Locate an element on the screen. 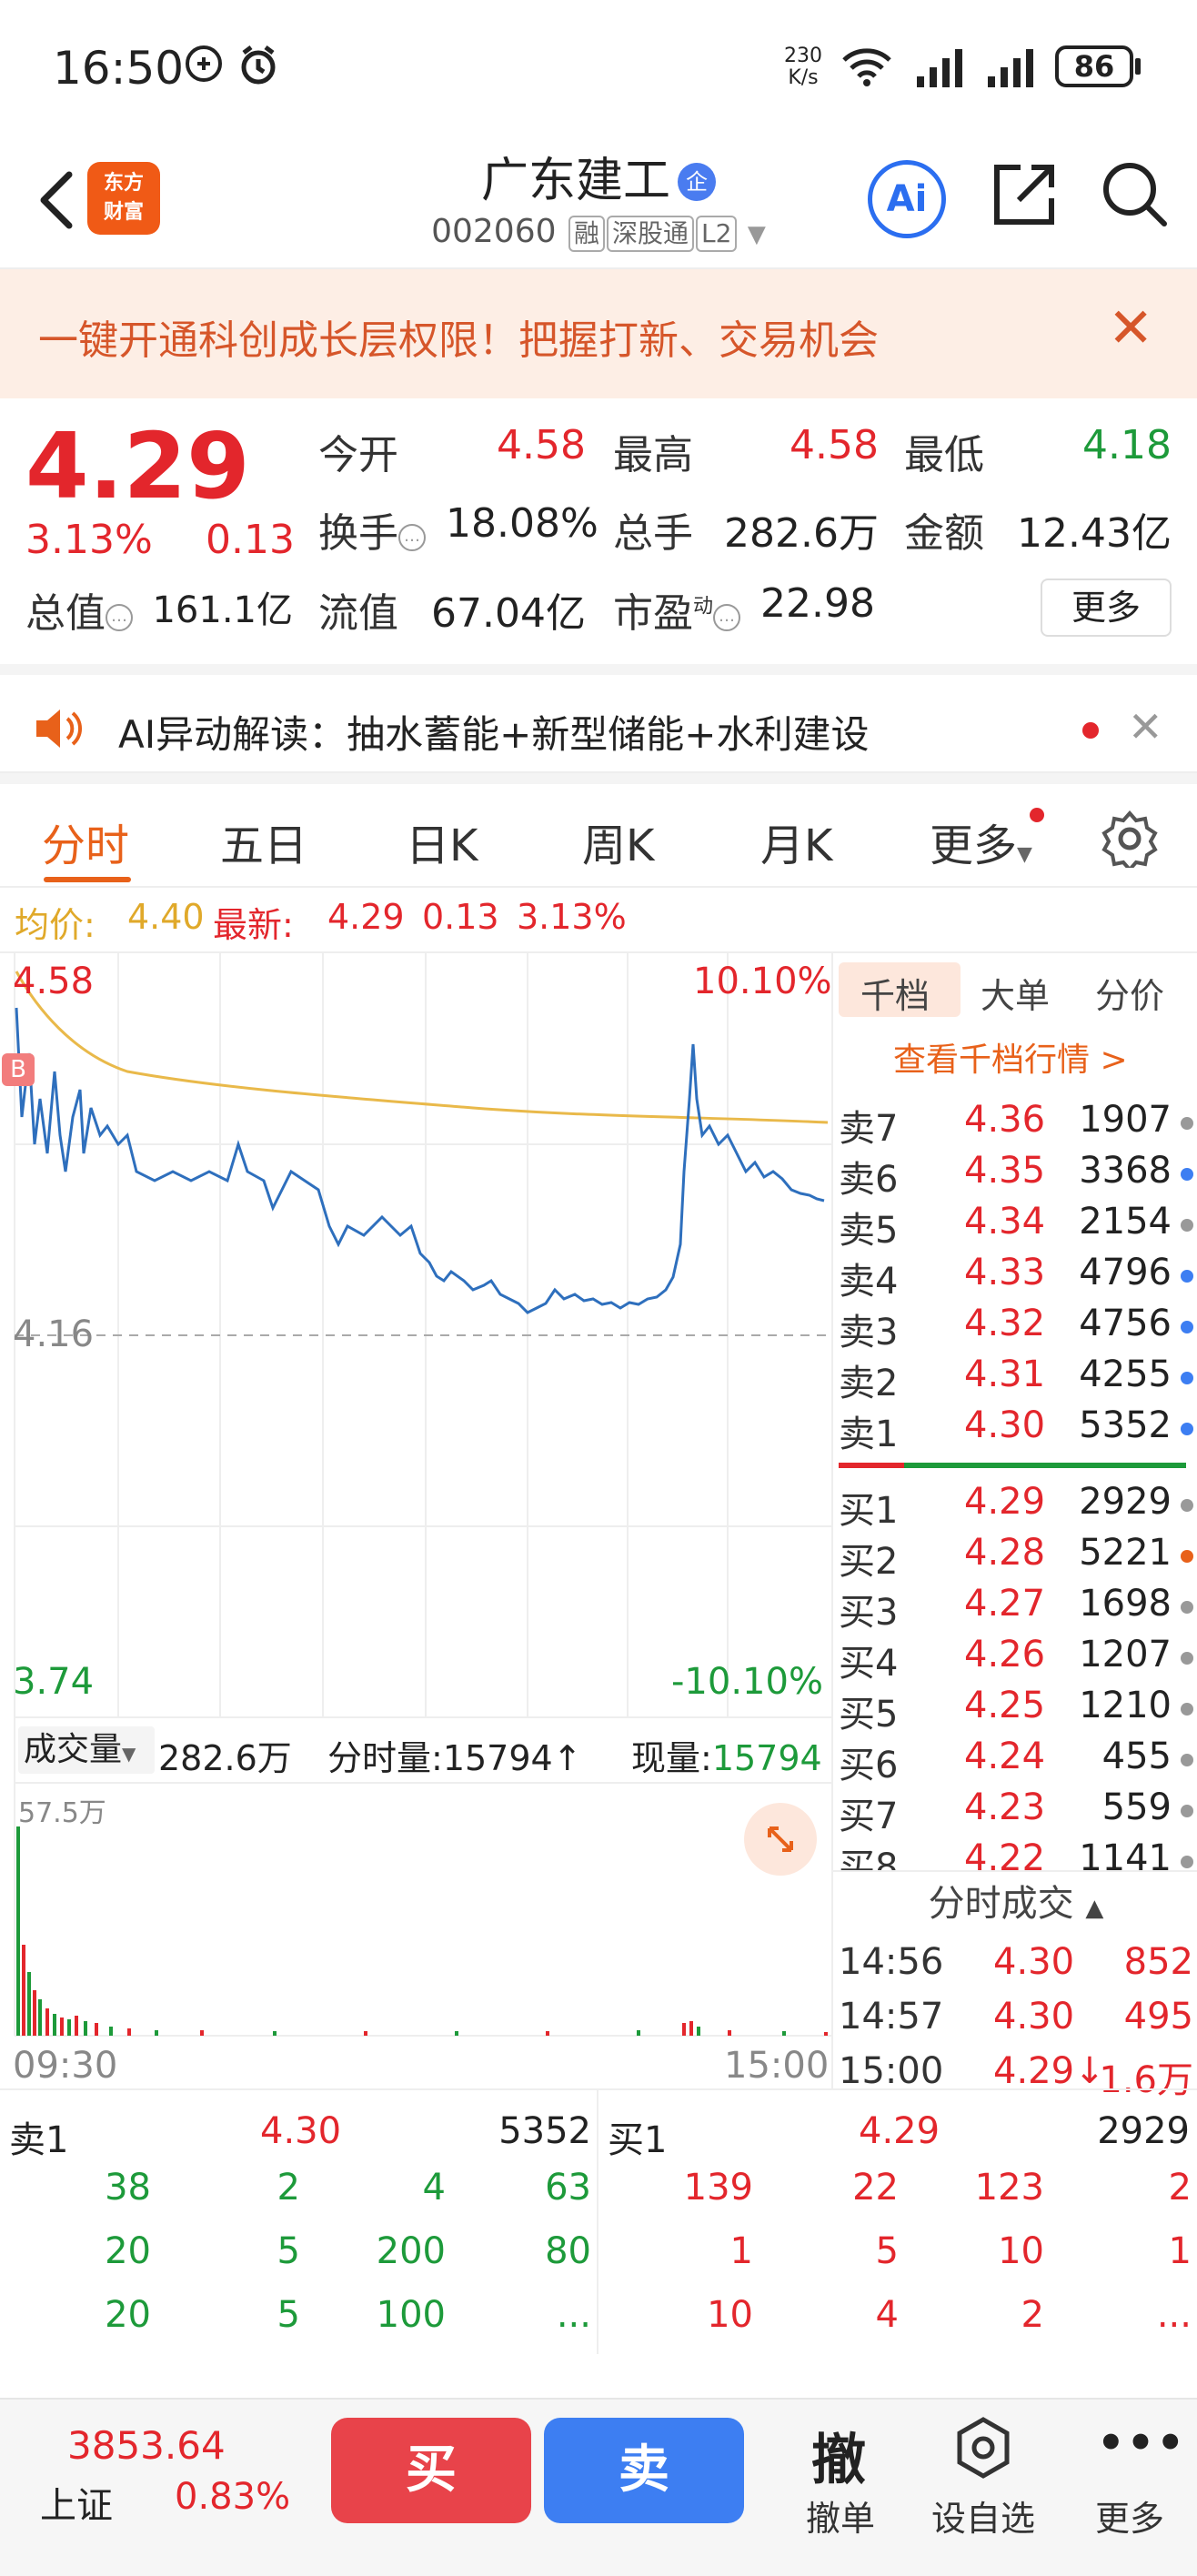 This screenshot has width=1197, height=2576. depth-link: 查看千档行情 > is located at coordinates (1010, 1060).